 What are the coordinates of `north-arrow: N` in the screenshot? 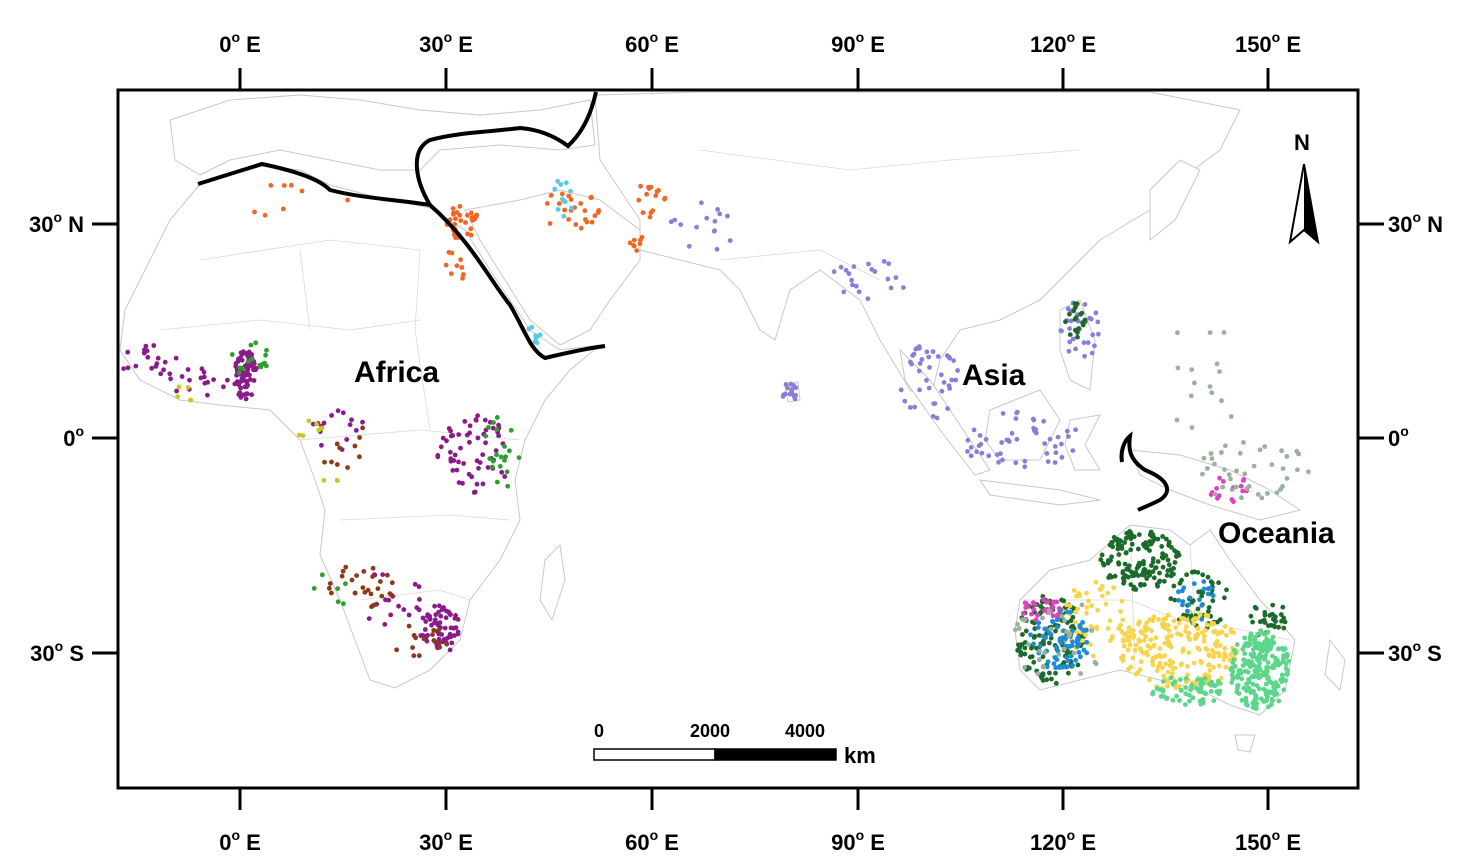 It's located at (1304, 187).